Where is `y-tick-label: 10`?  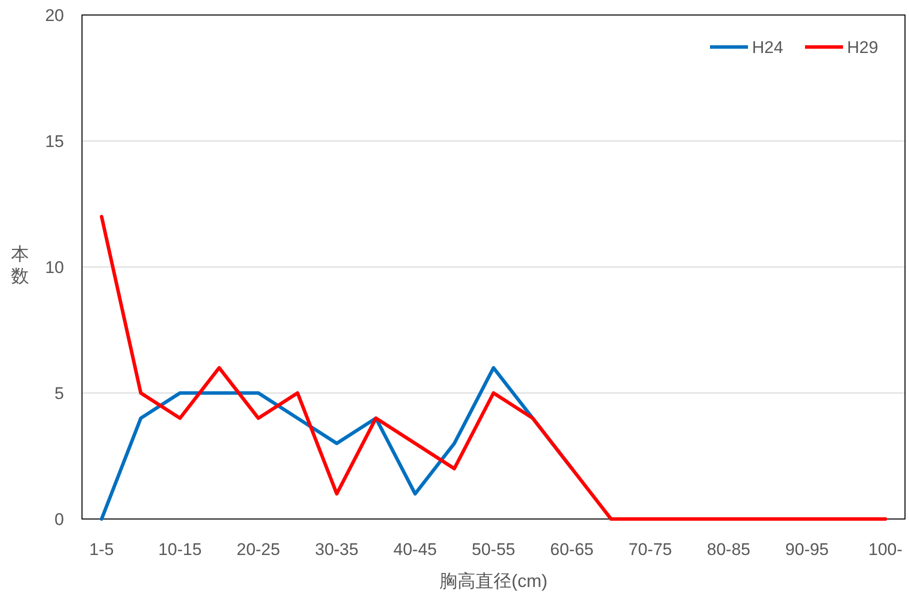
y-tick-label: 10 is located at coordinates (54, 267).